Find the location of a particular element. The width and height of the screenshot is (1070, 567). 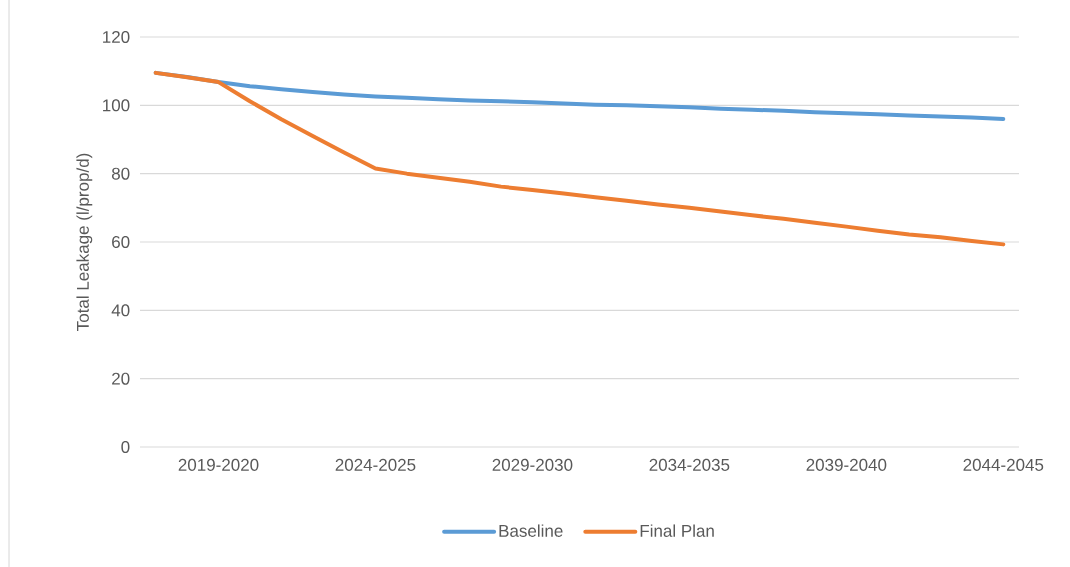

x-tick-label: 2034-2035 is located at coordinates (689, 464).